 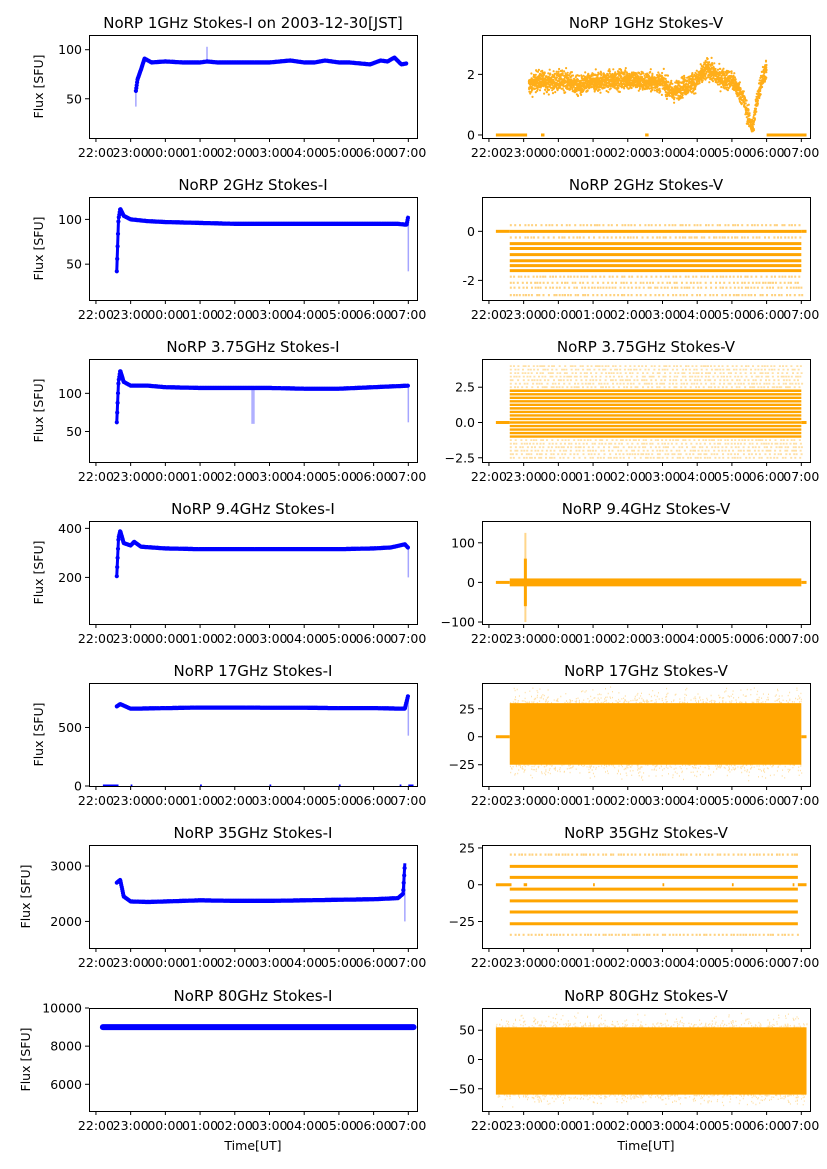 What do you see at coordinates (253, 996) in the screenshot?
I see `panel-title: NoRP 80GHz Stokes-I` at bounding box center [253, 996].